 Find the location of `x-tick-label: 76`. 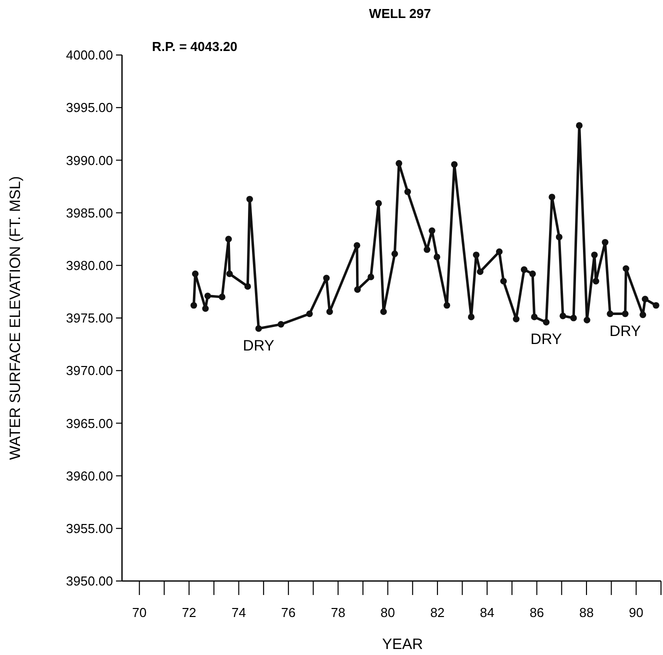

x-tick-label: 76 is located at coordinates (288, 612).